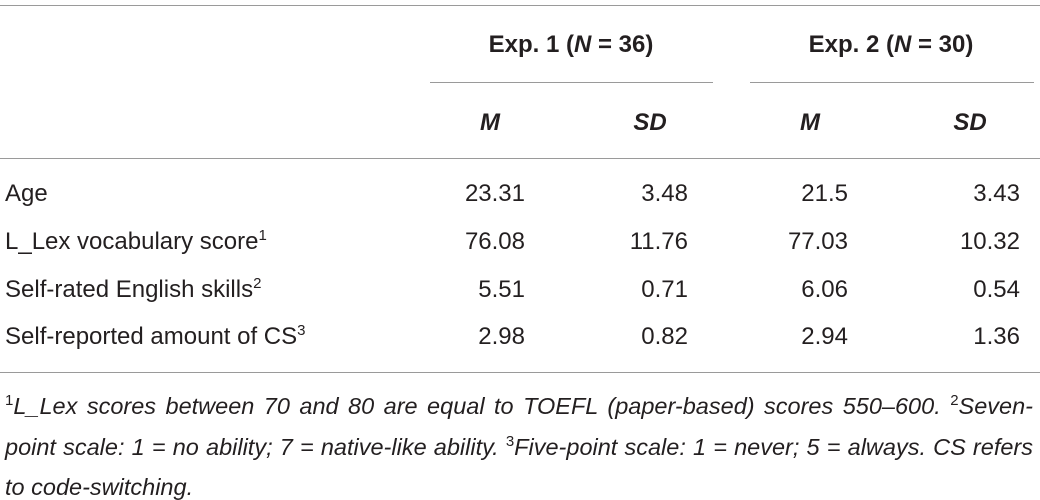 The image size is (1040, 500). I want to click on row-label: Age, so click(26, 194).